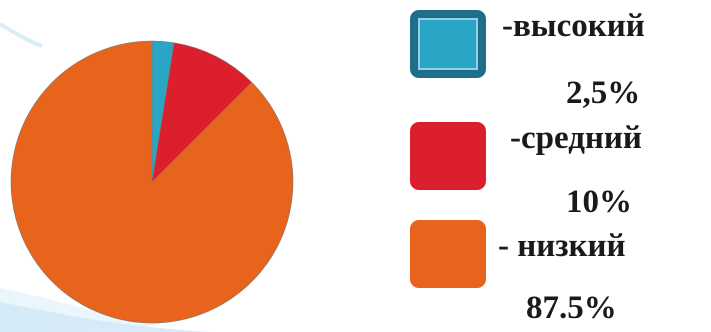  Describe the element at coordinates (603, 93) in the screenshot. I see `legend-value-high: 2,5%` at that location.